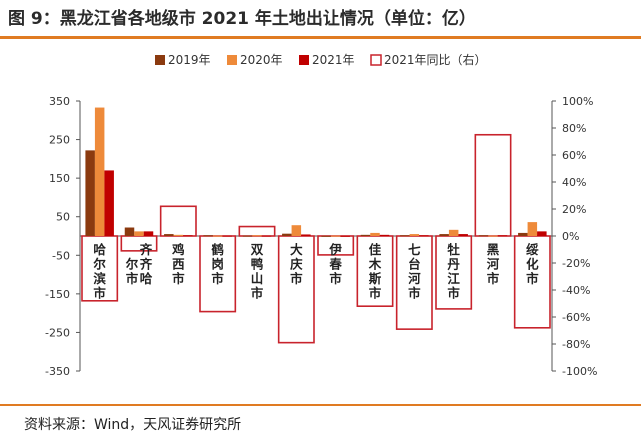 The height and width of the screenshot is (440, 641). I want to click on category-char: 庆, so click(296, 264).